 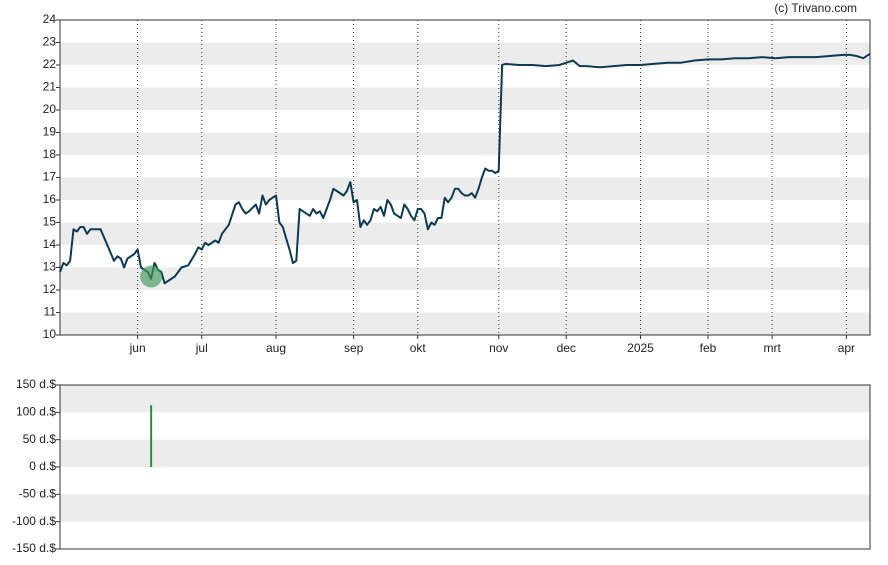 What do you see at coordinates (50, 222) in the screenshot?
I see `y-tick-label: 15` at bounding box center [50, 222].